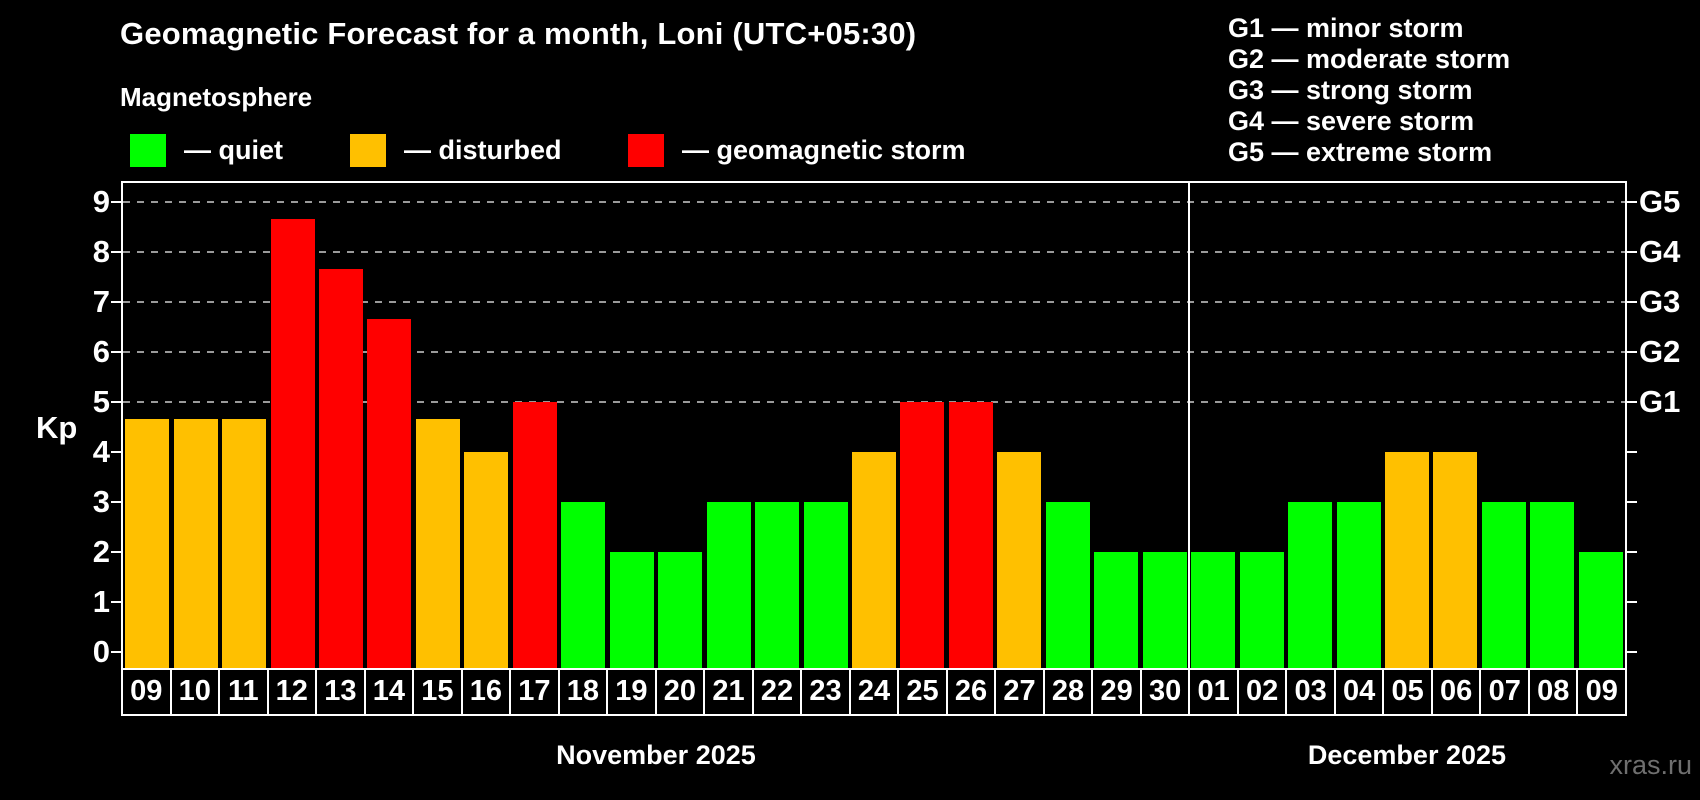 The width and height of the screenshot is (1700, 800). Describe the element at coordinates (101, 401) in the screenshot. I see `kp-tick-label-5: 5` at that location.